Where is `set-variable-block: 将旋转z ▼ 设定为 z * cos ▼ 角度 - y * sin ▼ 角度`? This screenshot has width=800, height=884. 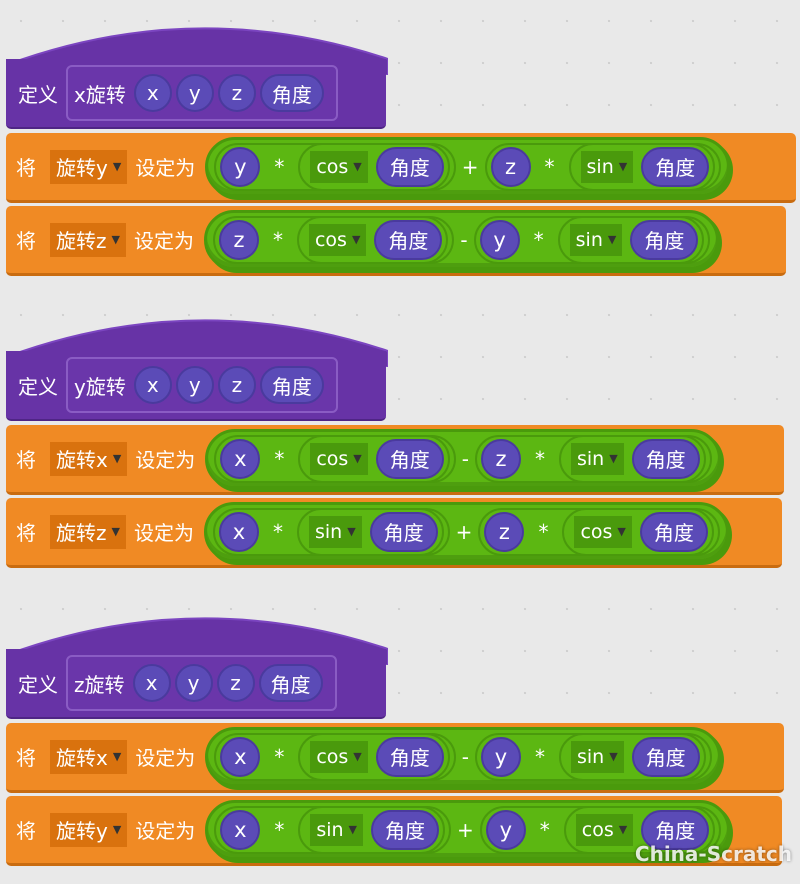 set-variable-block: 将旋转z ▼ 设定为 z * cos ▼ 角度 - y * sin ▼ 角度 is located at coordinates (396, 241).